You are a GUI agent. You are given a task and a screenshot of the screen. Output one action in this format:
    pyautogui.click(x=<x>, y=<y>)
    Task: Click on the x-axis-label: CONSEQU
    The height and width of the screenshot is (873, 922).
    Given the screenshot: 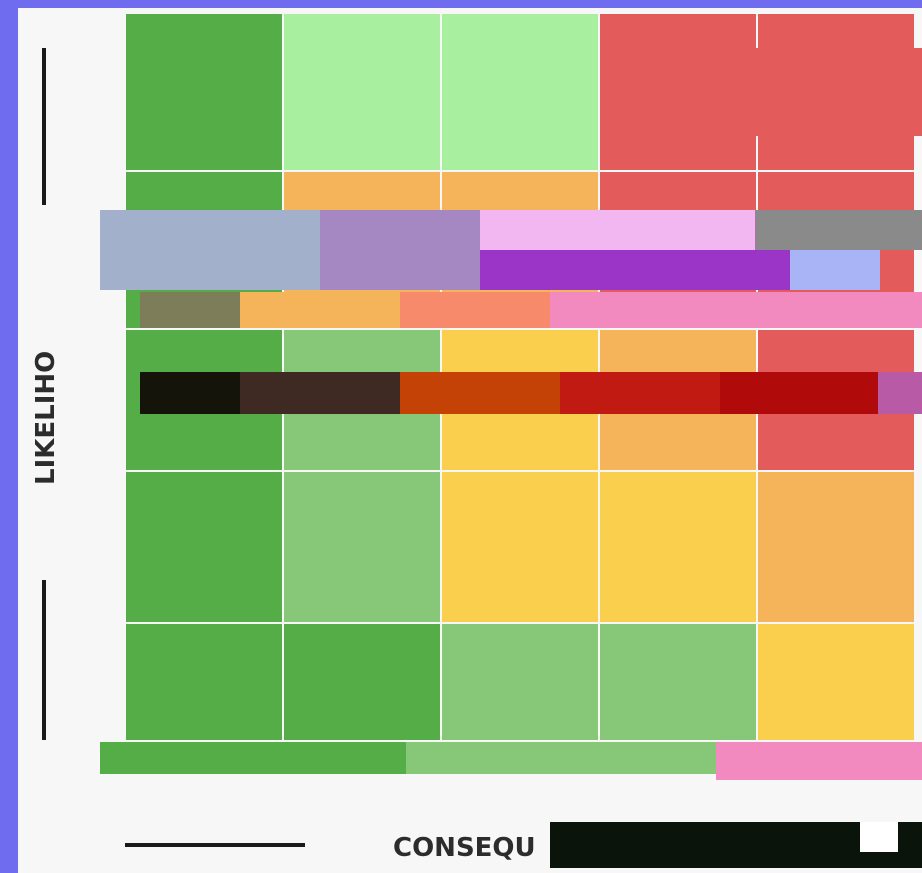 What is the action you would take?
    pyautogui.click(x=464, y=848)
    